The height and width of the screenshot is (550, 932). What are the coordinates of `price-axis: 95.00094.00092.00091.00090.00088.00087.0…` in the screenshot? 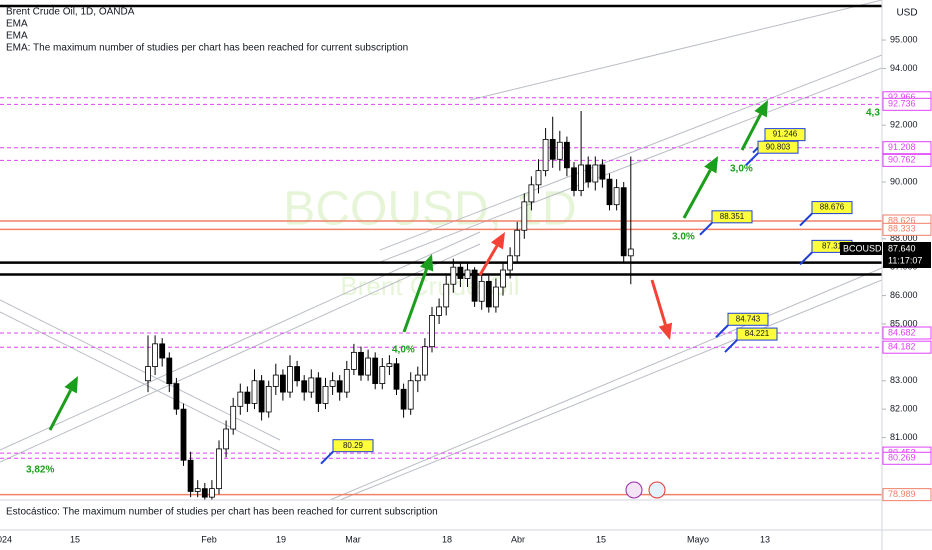 It's located at (886, 268).